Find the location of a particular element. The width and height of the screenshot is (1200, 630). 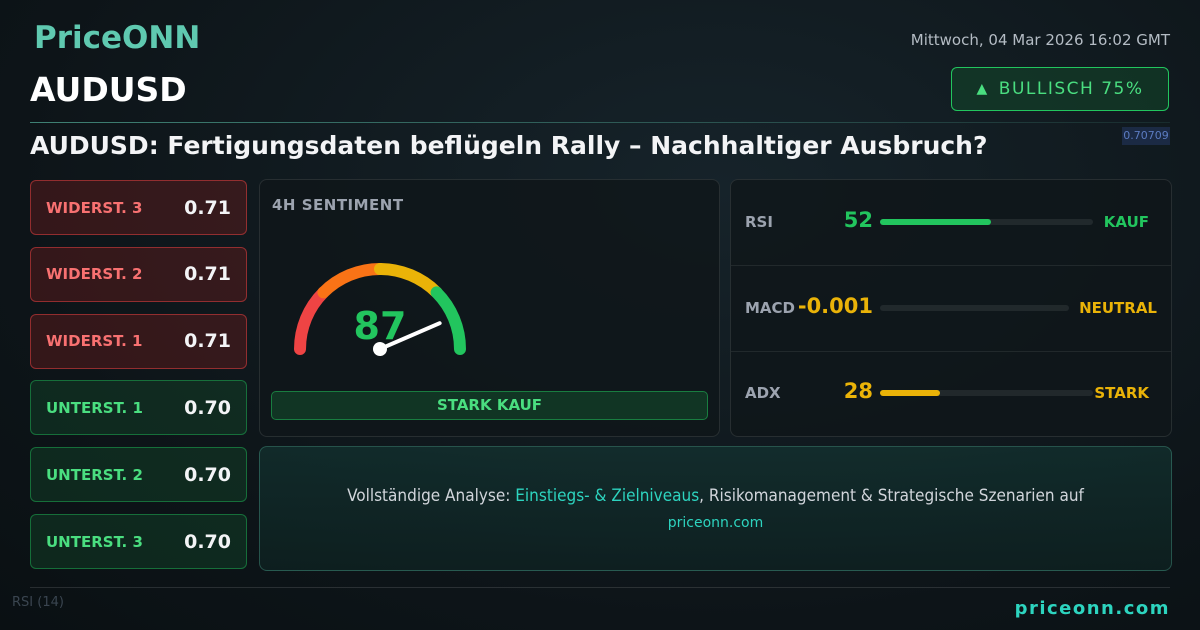

level: WIDERST. 2 0.71 is located at coordinates (138, 274).